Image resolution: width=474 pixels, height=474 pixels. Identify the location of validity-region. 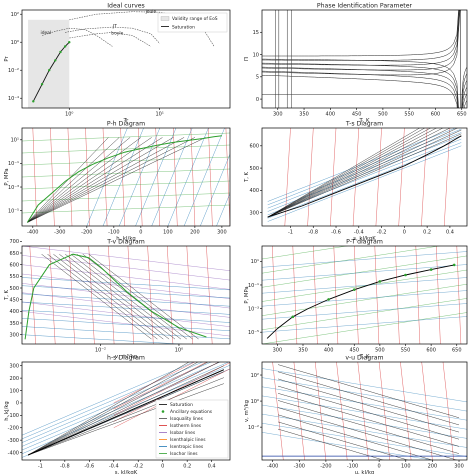
(49, 63).